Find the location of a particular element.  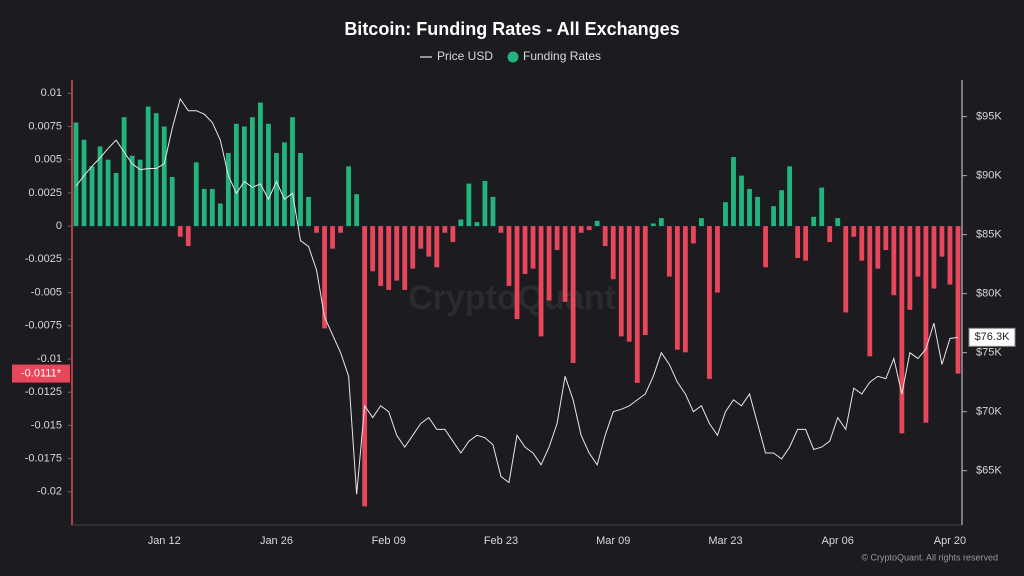

funding-label-box is located at coordinates (41, 373).